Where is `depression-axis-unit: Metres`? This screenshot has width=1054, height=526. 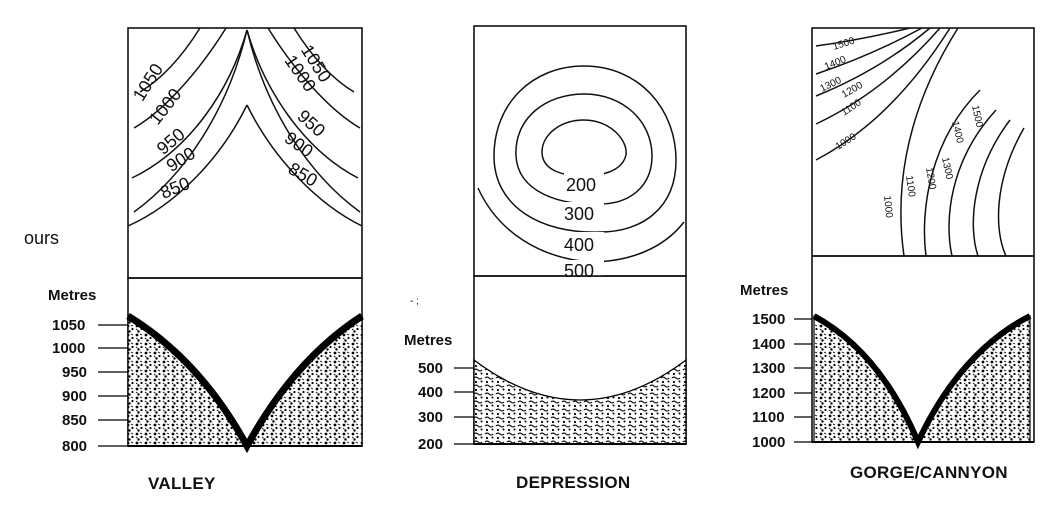
depression-axis-unit: Metres is located at coordinates (428, 340).